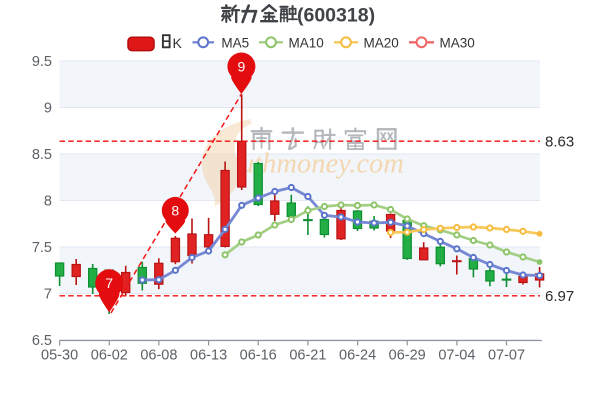 This screenshot has height=405, width=600. What do you see at coordinates (42, 62) in the screenshot?
I see `svg-text: 9.5` at bounding box center [42, 62].